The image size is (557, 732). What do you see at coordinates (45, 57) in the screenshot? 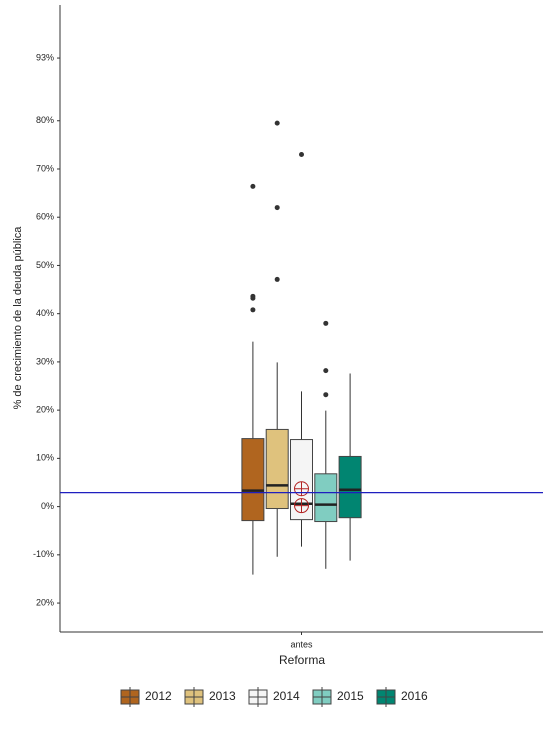
I see `y-tick-label: 93%` at bounding box center [45, 57].